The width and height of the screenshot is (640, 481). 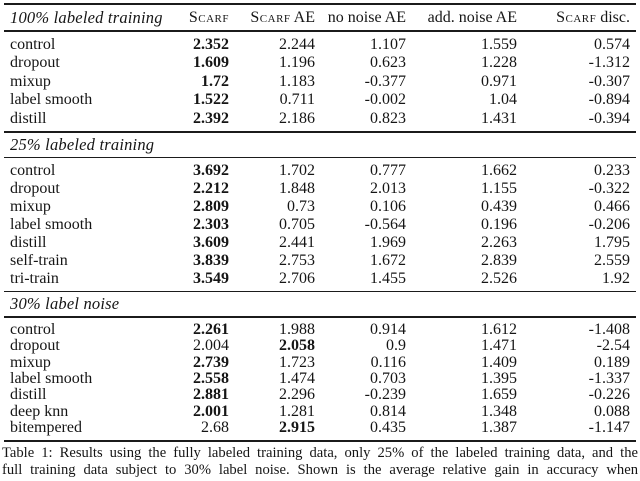 I want to click on value-cell: 2.558, so click(x=211, y=379).